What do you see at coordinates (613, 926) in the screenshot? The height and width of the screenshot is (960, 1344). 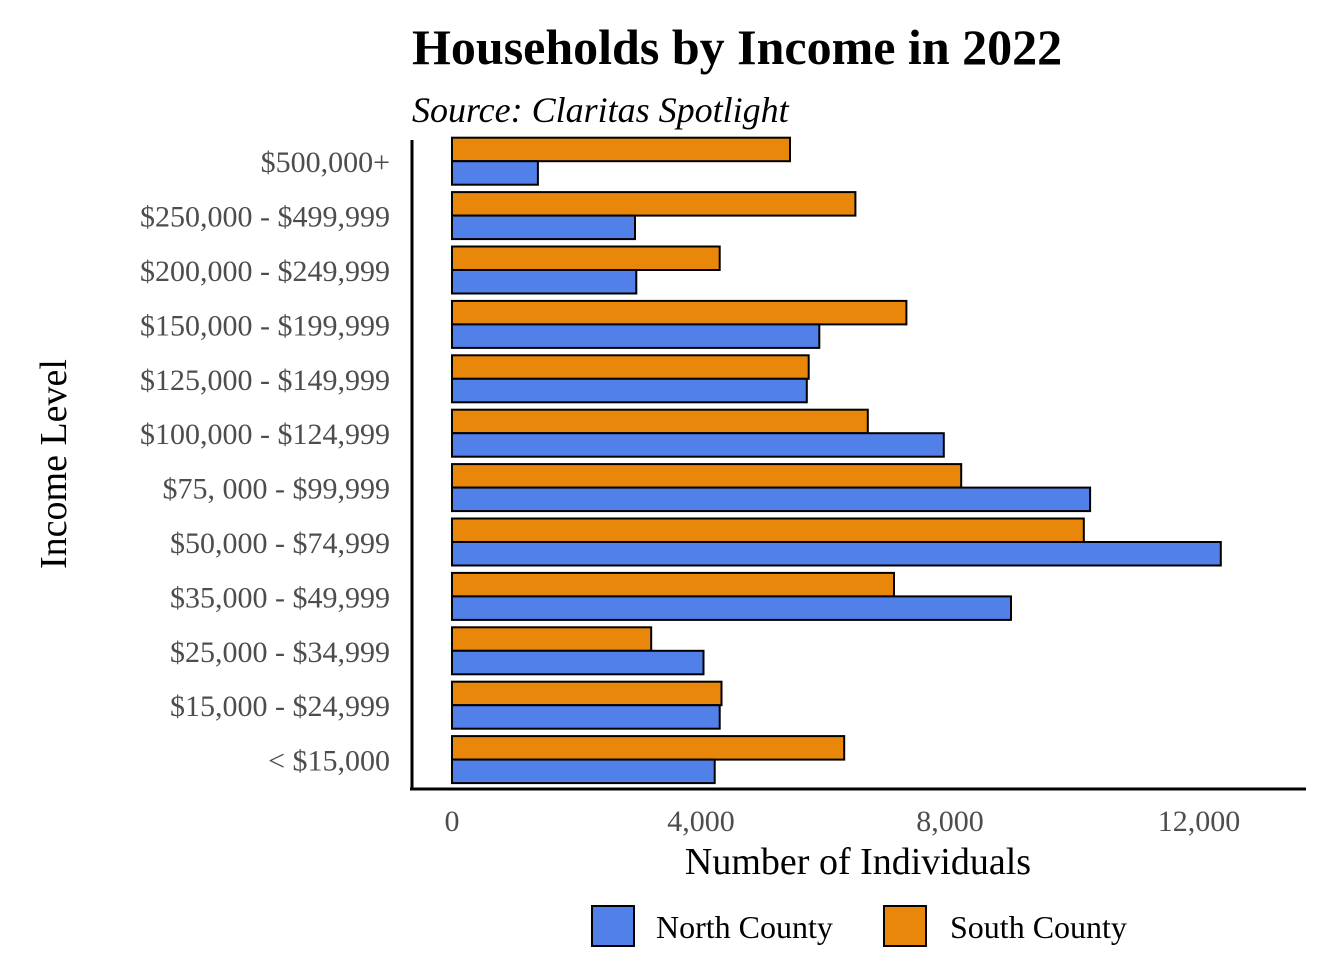 I see `legend-swatch-north-county` at bounding box center [613, 926].